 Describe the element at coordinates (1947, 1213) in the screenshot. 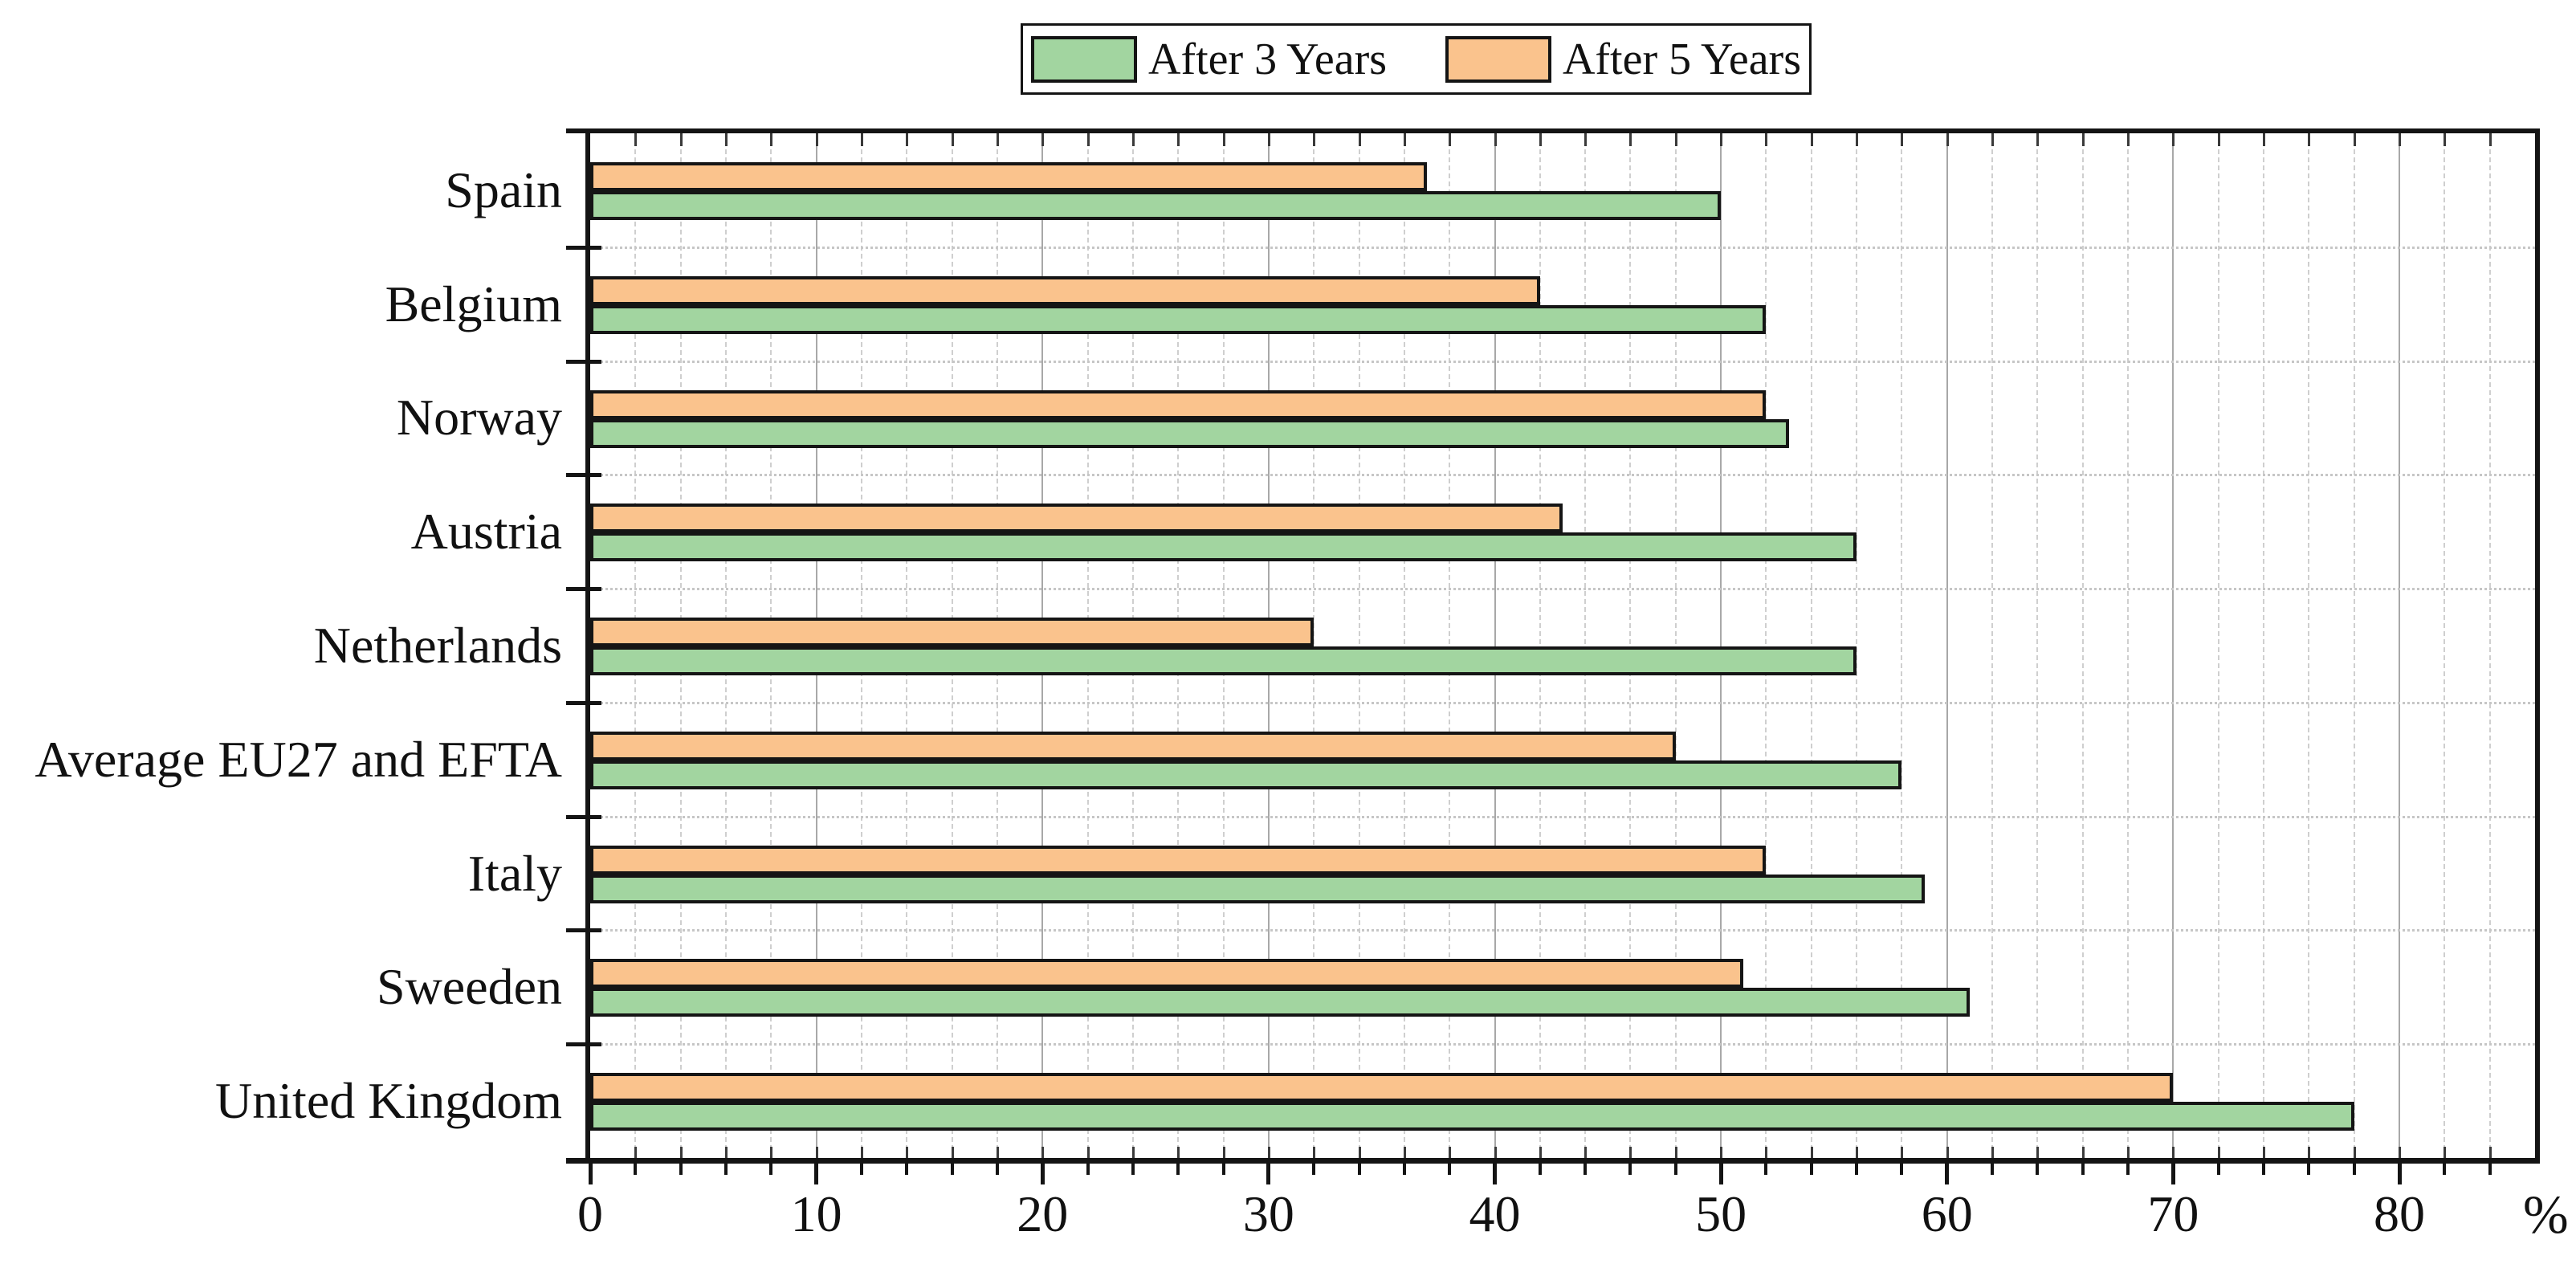

I see `x-tick-label-60: 60` at that location.